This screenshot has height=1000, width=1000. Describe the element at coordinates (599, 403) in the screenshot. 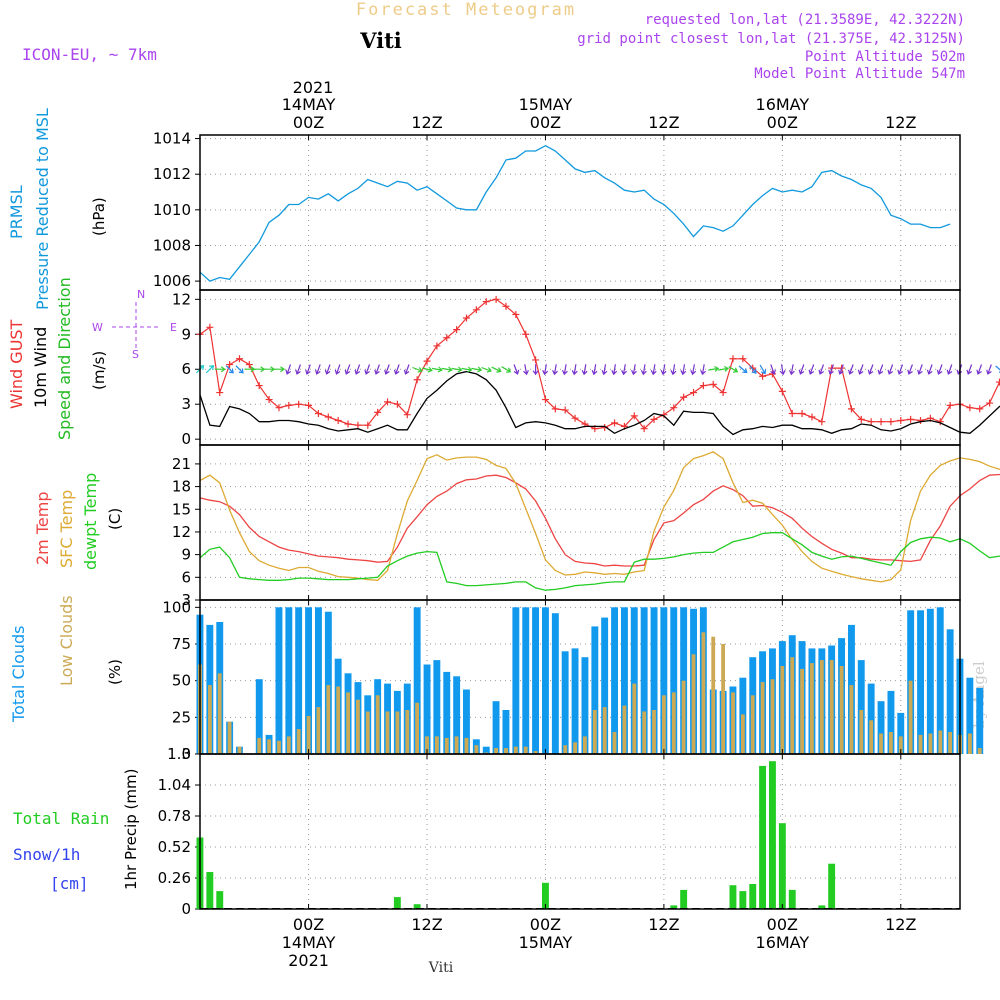

I see `wind-10m-line` at that location.